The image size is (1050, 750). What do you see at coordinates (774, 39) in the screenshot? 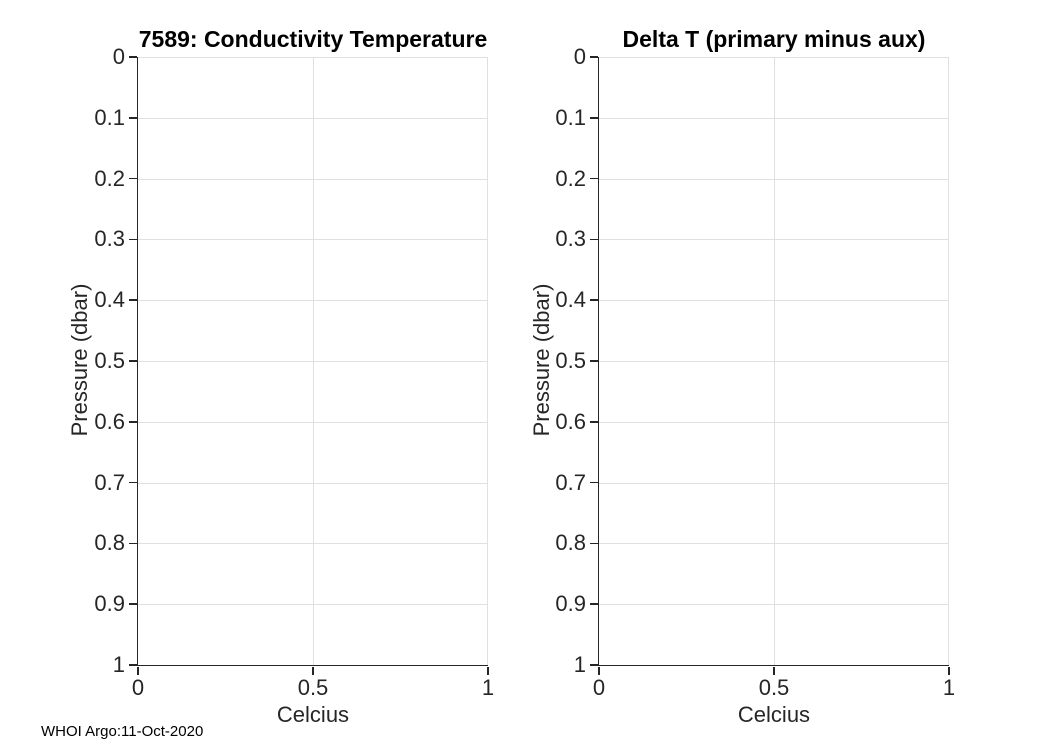
I see `right-plot-title: Delta T (primary minus aux)` at bounding box center [774, 39].